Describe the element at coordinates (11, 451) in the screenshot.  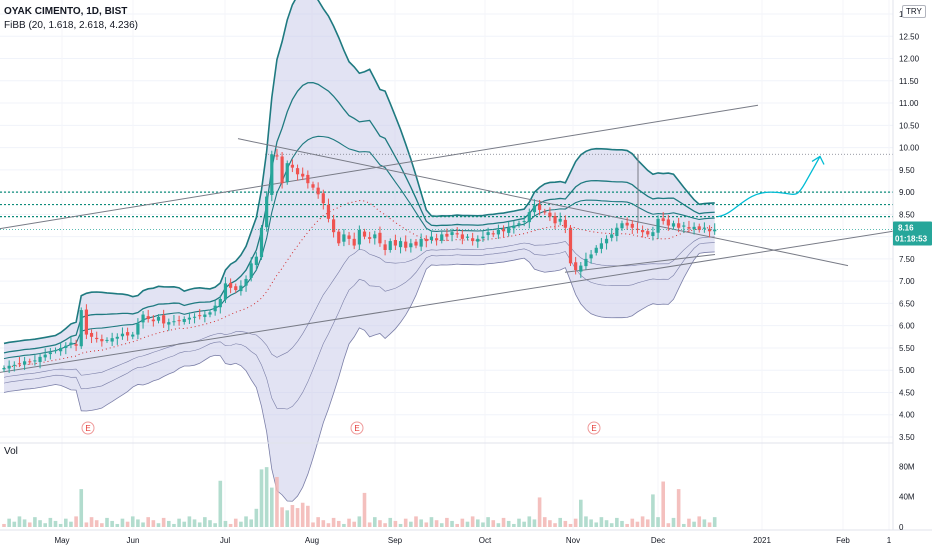
I see `volume-legend: Vol` at that location.